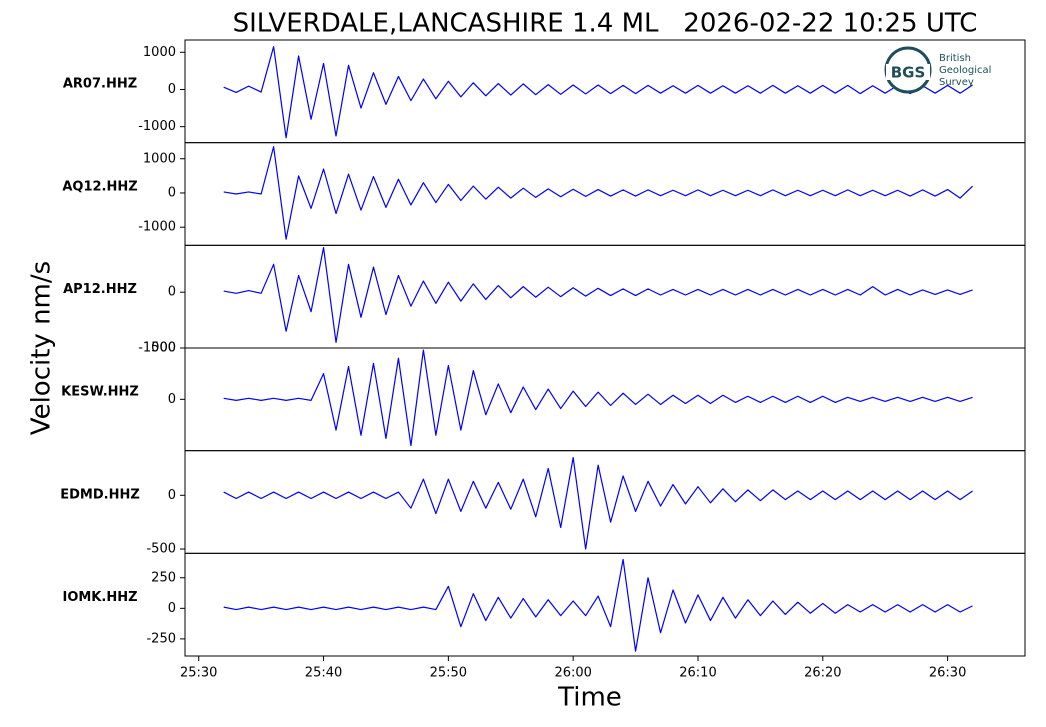 The height and width of the screenshot is (727, 1046). What do you see at coordinates (100, 84) in the screenshot?
I see `station-label: AR07.HHZ` at bounding box center [100, 84].